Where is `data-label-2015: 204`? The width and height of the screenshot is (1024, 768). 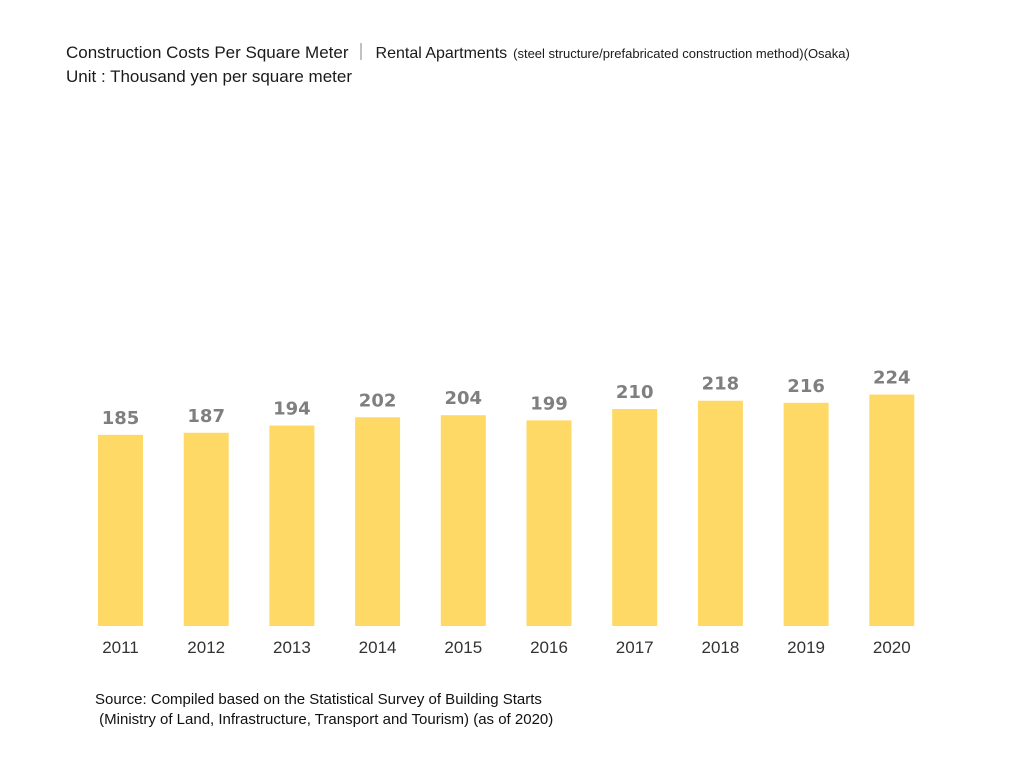 data-label-2015: 204 is located at coordinates (464, 398).